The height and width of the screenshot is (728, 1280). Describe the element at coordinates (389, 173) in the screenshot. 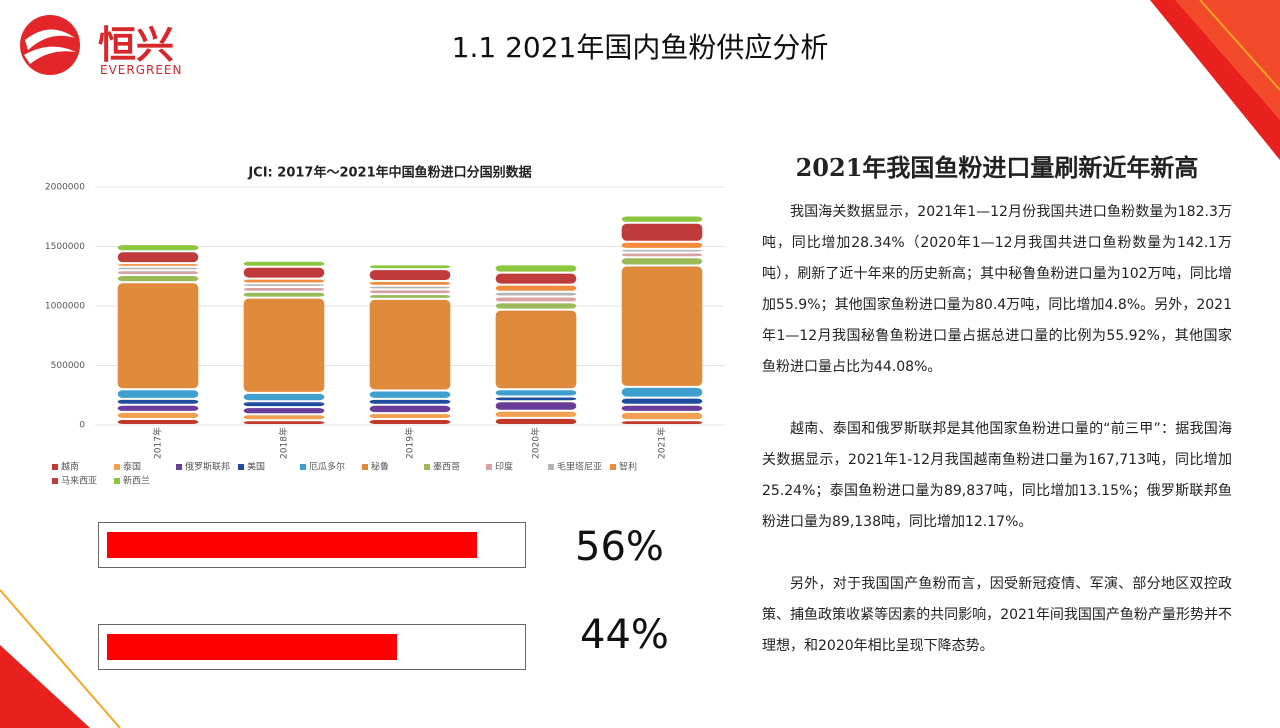

I see `chart-title: JCI: 2017年～2021年中国鱼粉进口分国别数据` at that location.